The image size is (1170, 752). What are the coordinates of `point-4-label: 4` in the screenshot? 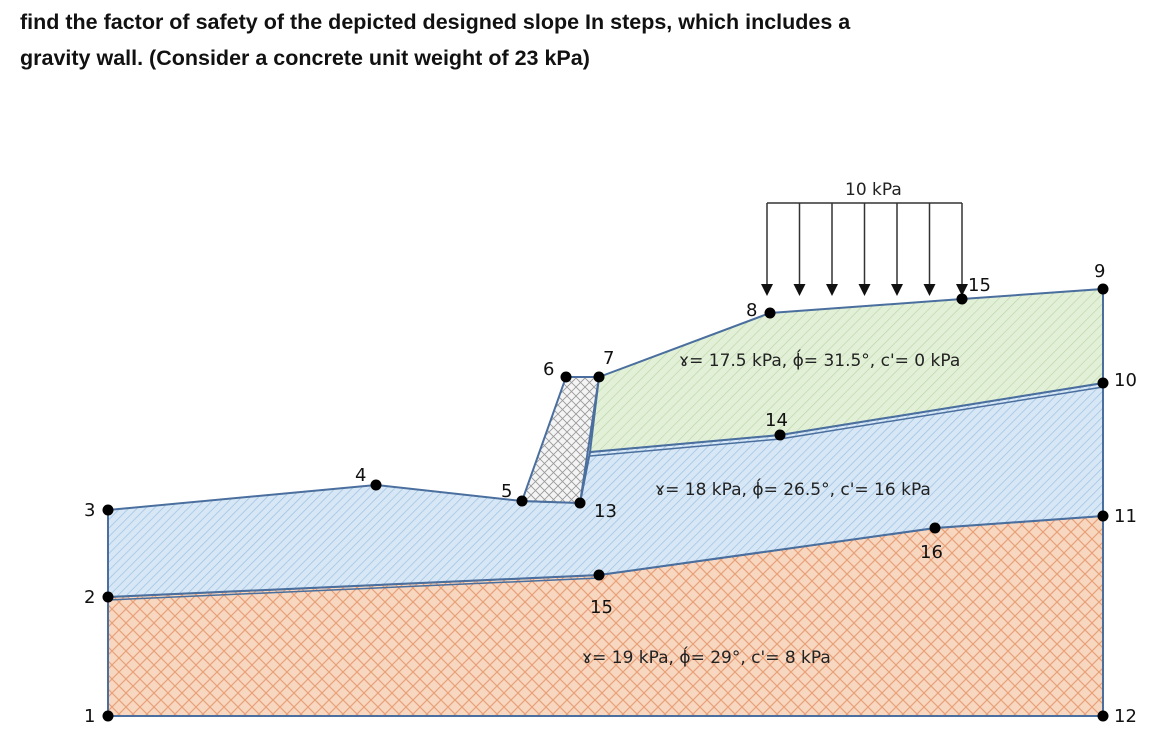 It's located at (360, 475).